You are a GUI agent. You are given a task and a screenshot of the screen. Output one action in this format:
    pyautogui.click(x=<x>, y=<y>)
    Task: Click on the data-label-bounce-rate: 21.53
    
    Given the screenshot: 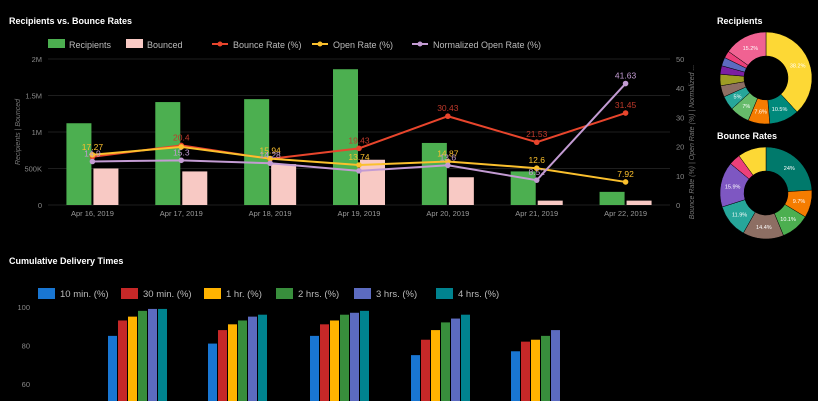 What is the action you would take?
    pyautogui.click(x=537, y=134)
    